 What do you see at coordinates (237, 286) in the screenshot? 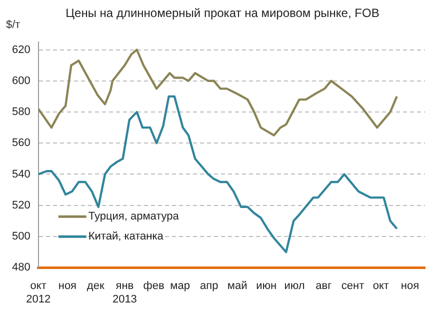
I see `x-tick-label: май` at bounding box center [237, 286].